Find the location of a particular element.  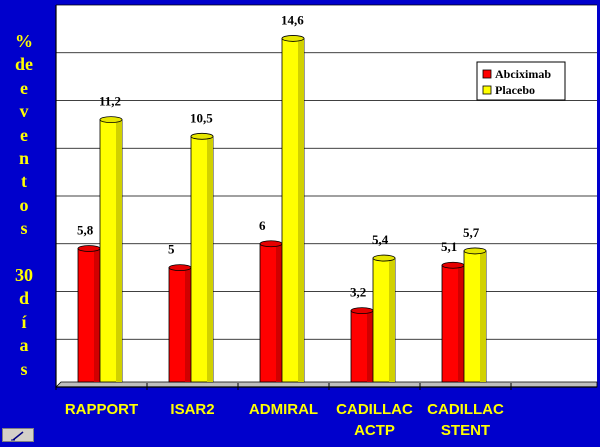

y-label-char: t is located at coordinates (24, 181).